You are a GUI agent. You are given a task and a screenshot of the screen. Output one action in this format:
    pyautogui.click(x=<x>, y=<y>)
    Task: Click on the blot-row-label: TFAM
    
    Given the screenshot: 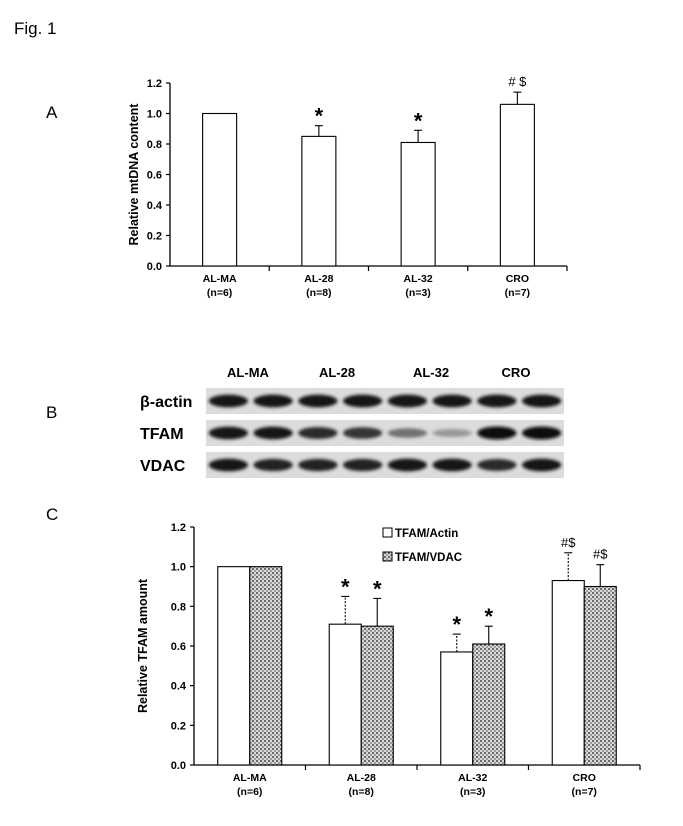 What is the action you would take?
    pyautogui.click(x=162, y=434)
    